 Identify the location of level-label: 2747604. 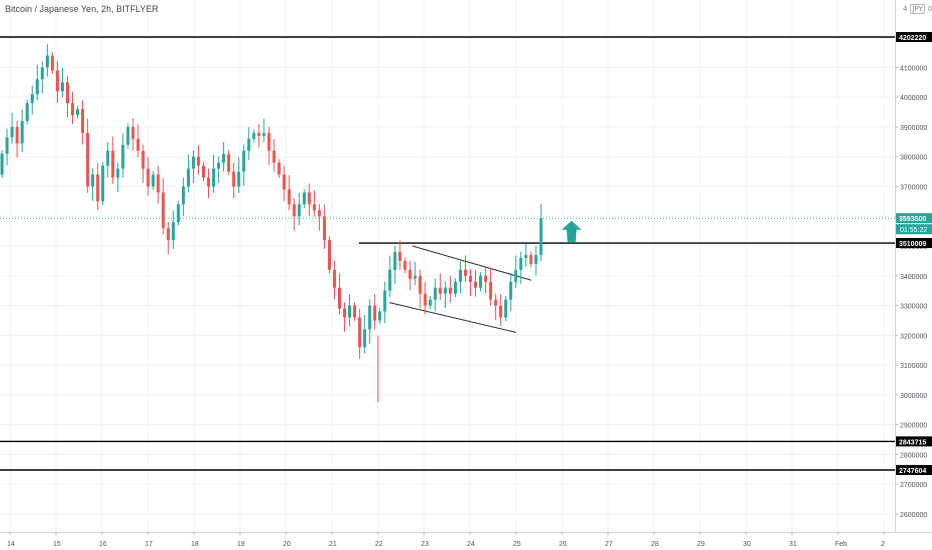
(912, 471).